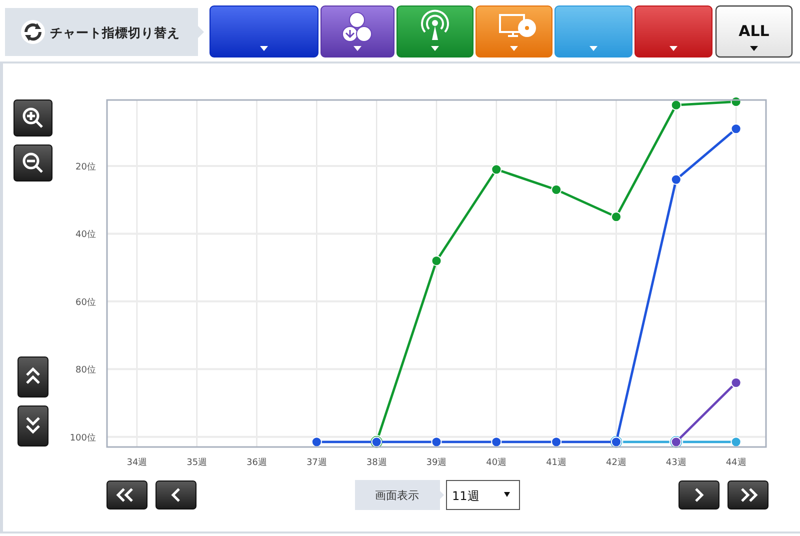 The width and height of the screenshot is (800, 536). Describe the element at coordinates (556, 462) in the screenshot. I see `x-tick-label: 41週` at that location.